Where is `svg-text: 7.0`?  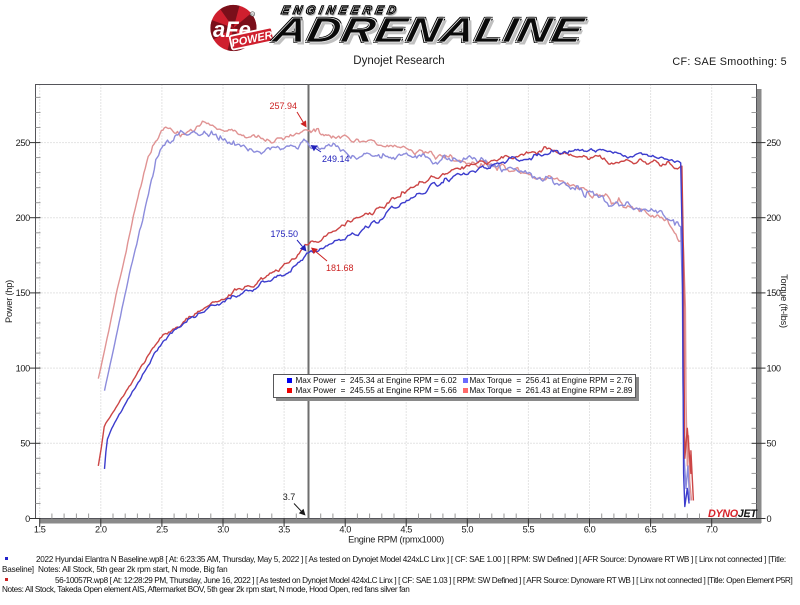 svg-text: 7.0 is located at coordinates (712, 529).